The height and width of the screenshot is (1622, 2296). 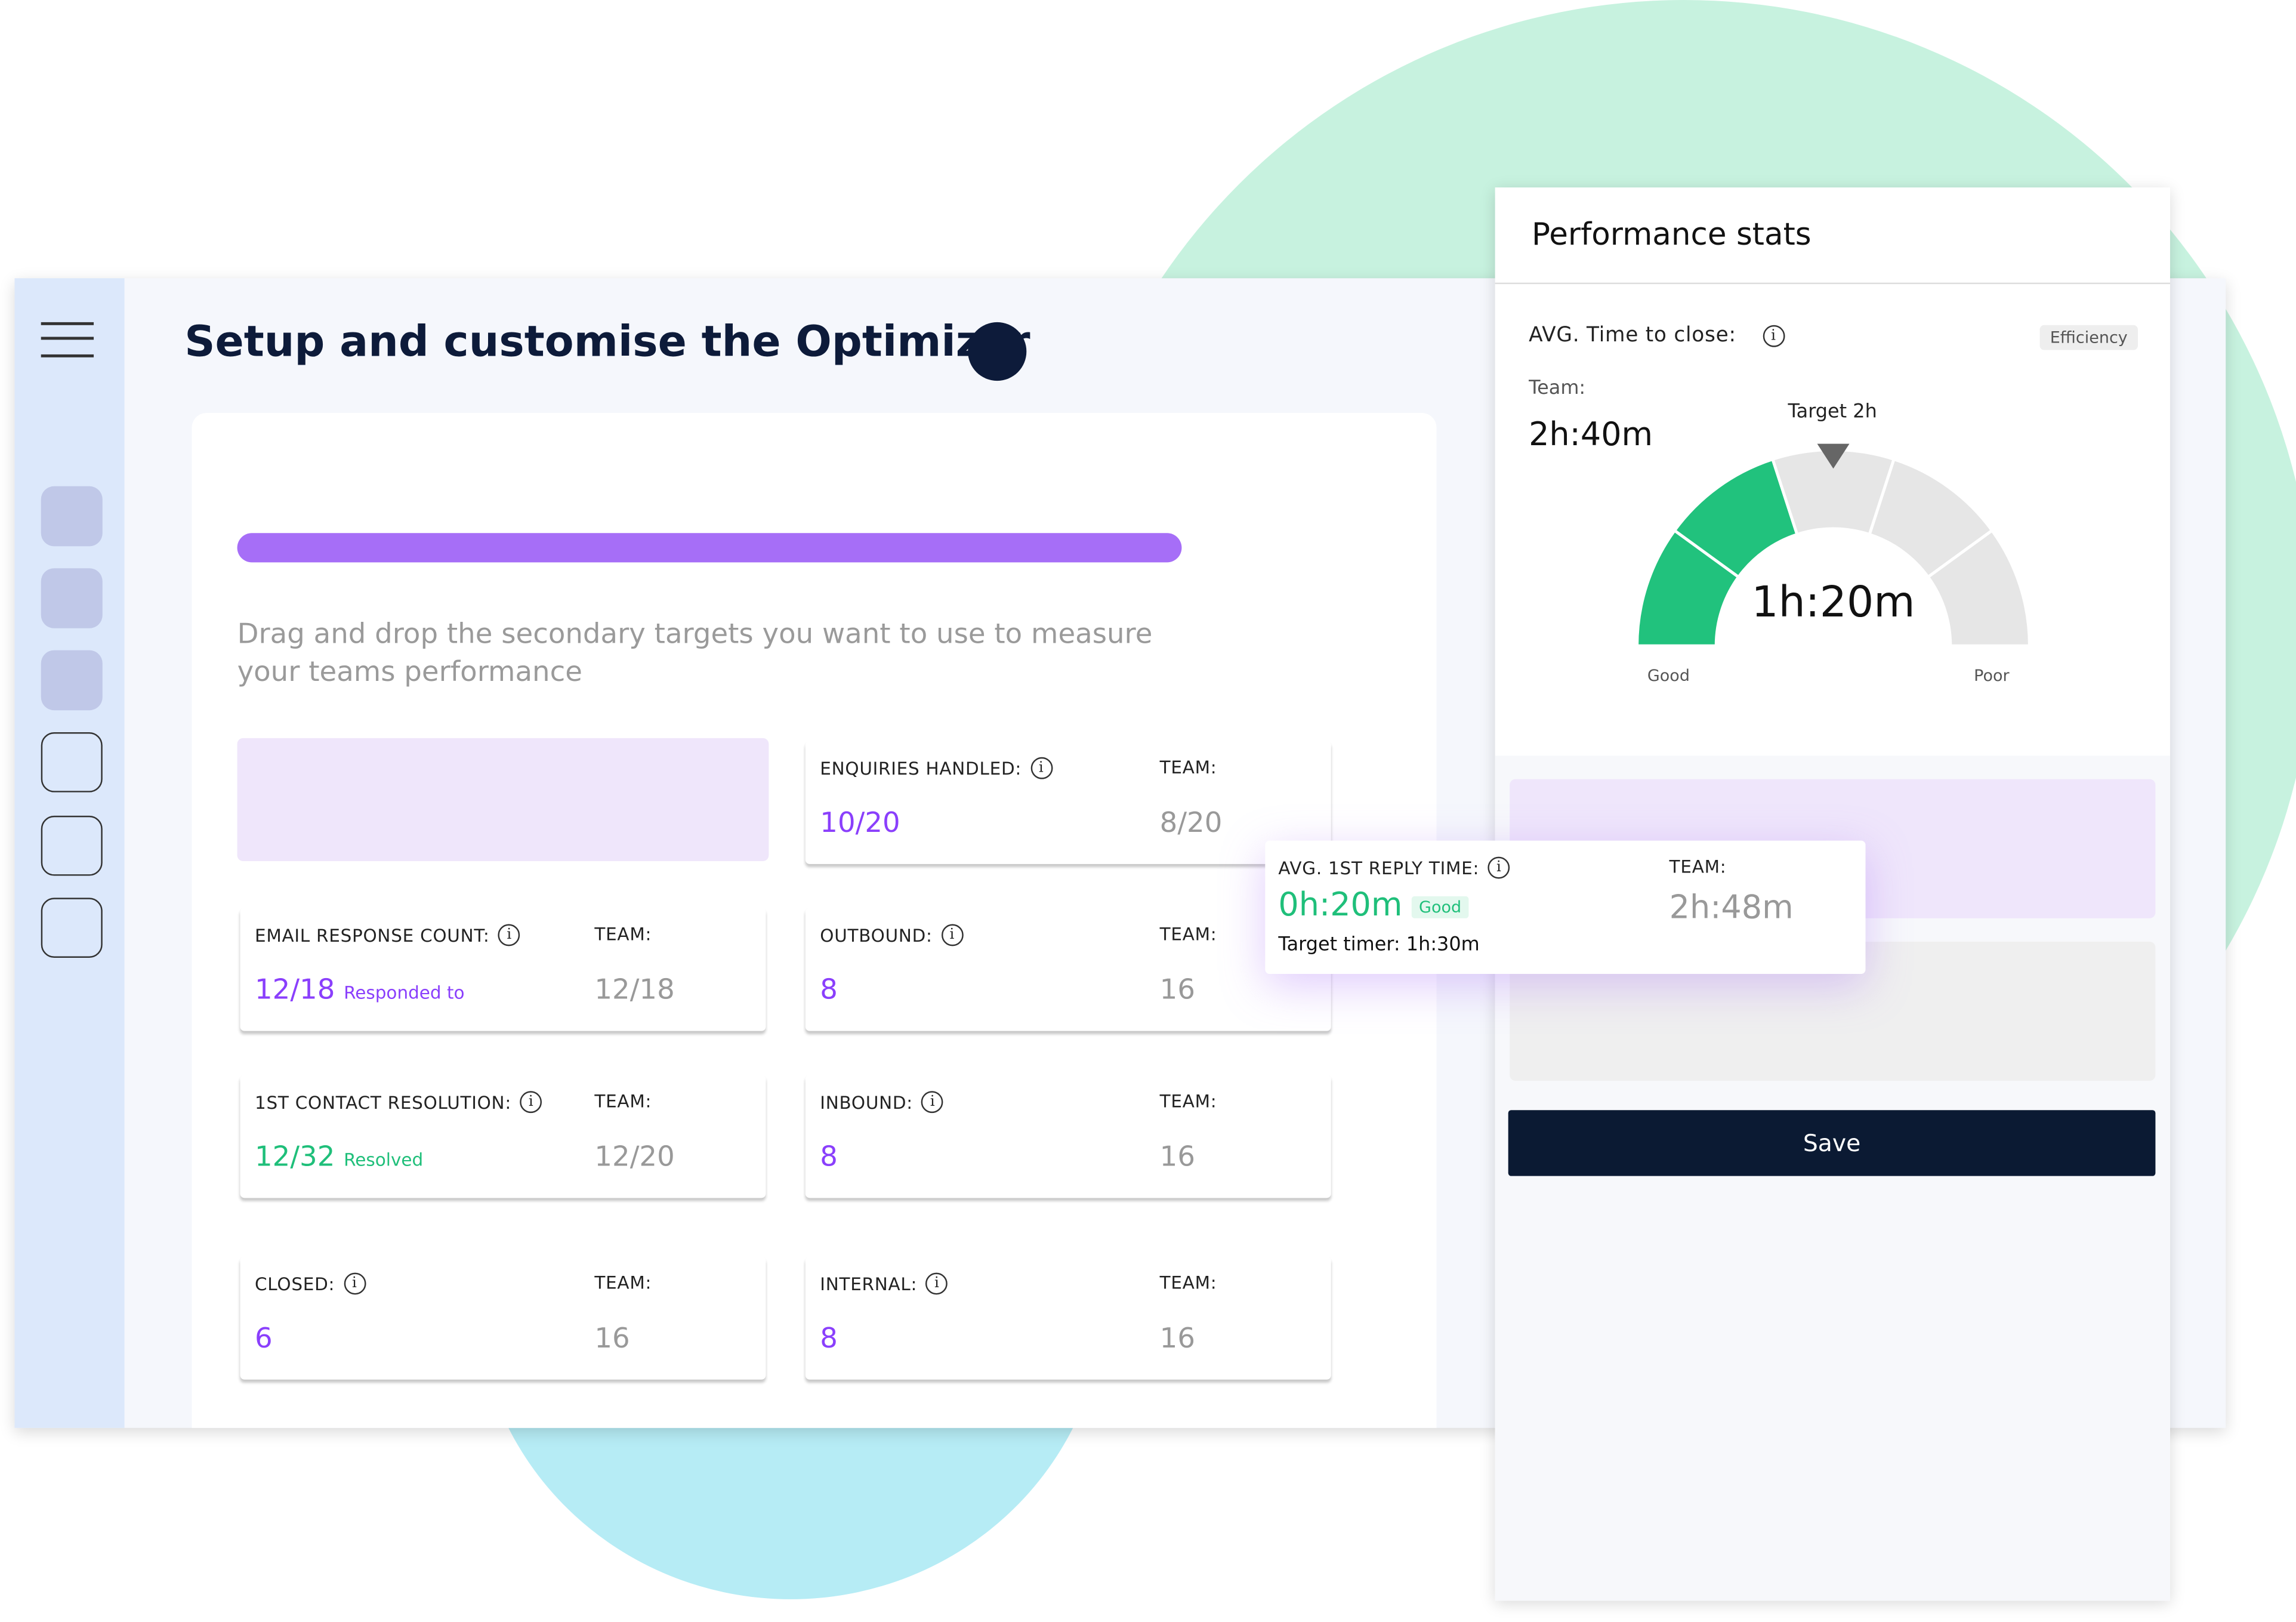 I want to click on gauge-low: Good, so click(x=1668, y=676).